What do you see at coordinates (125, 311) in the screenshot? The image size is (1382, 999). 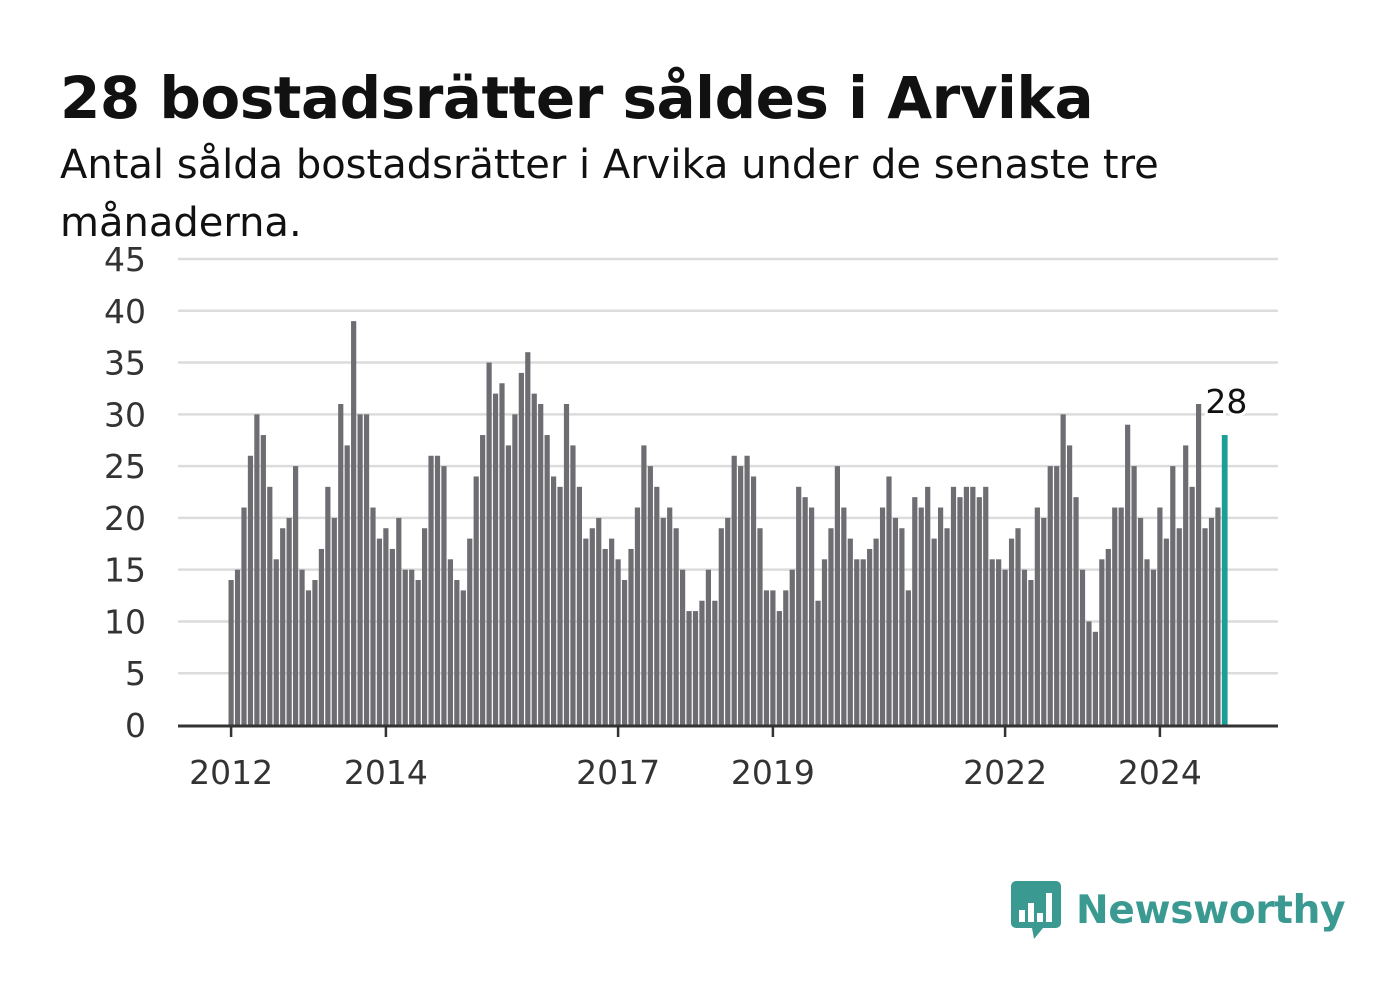 I see `y-tick-label: 40` at bounding box center [125, 311].